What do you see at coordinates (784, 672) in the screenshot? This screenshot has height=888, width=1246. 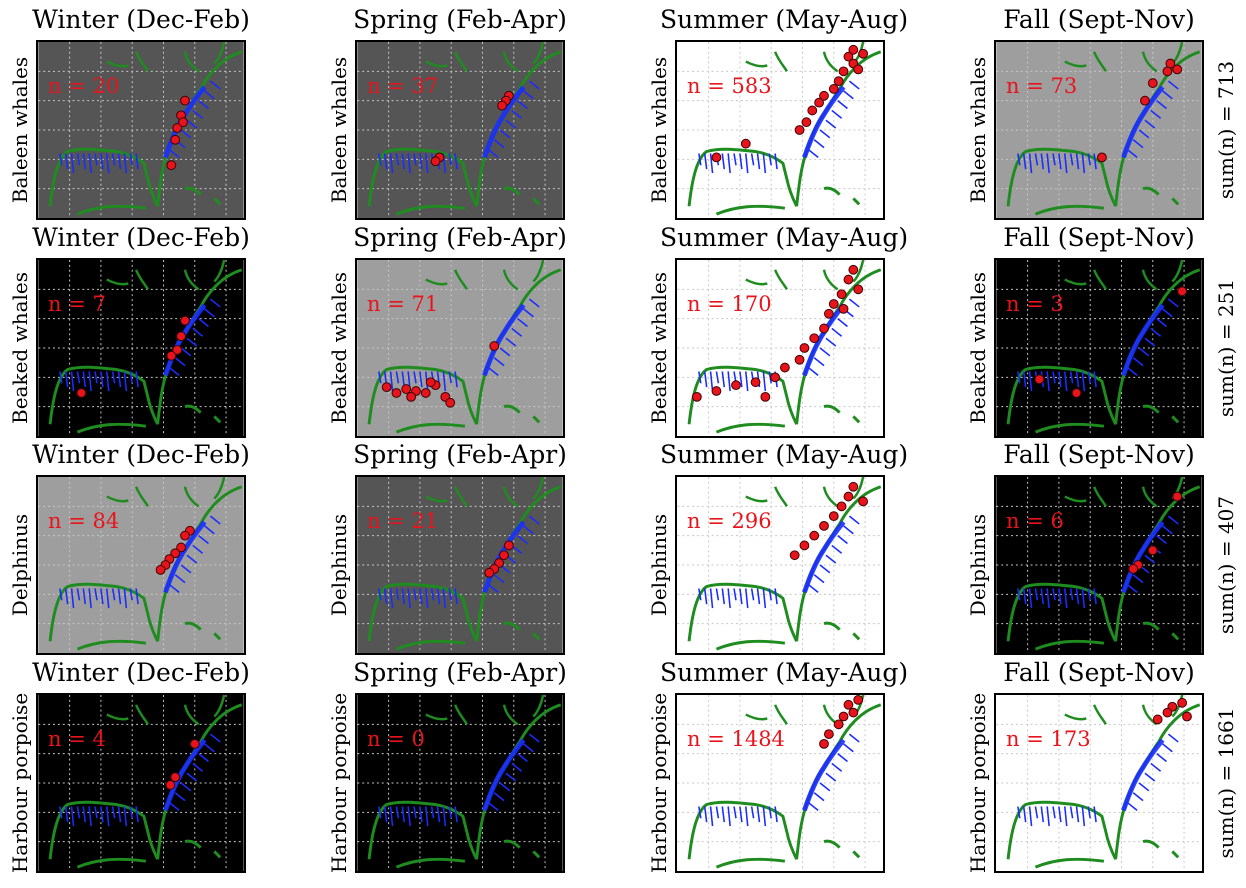 I see `panel-season-title: Summer (May-Aug)` at bounding box center [784, 672].